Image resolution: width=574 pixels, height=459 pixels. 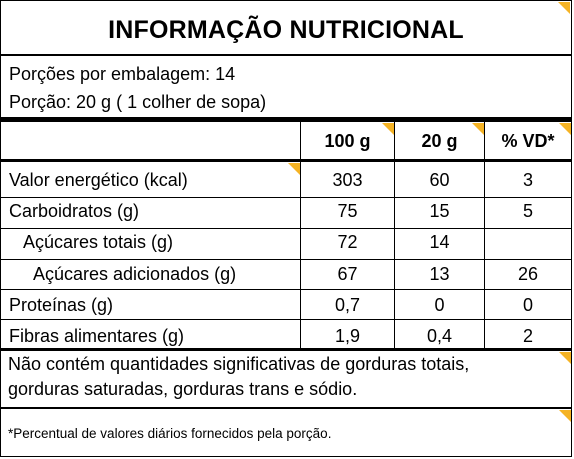 I want to click on servings-per-package: Porções por embalagem: 14, so click(x=122, y=74).